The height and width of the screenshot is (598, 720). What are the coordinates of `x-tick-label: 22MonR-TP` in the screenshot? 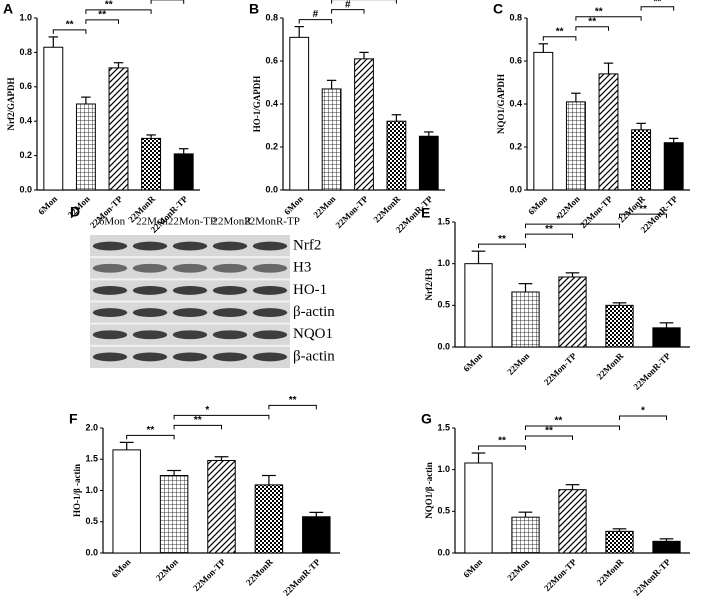 It's located at (651, 370).